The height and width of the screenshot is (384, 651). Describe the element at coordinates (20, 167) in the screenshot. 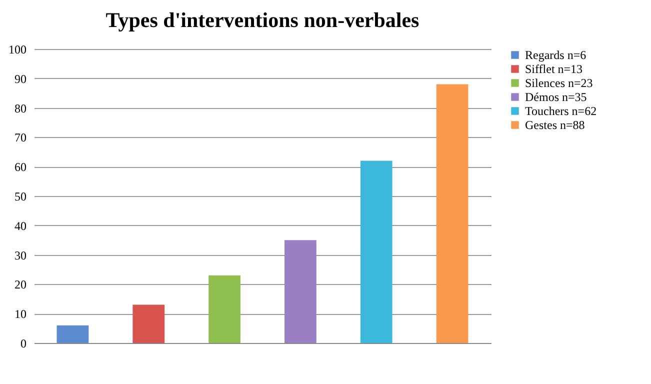

I see `y-tick-label: 60` at that location.